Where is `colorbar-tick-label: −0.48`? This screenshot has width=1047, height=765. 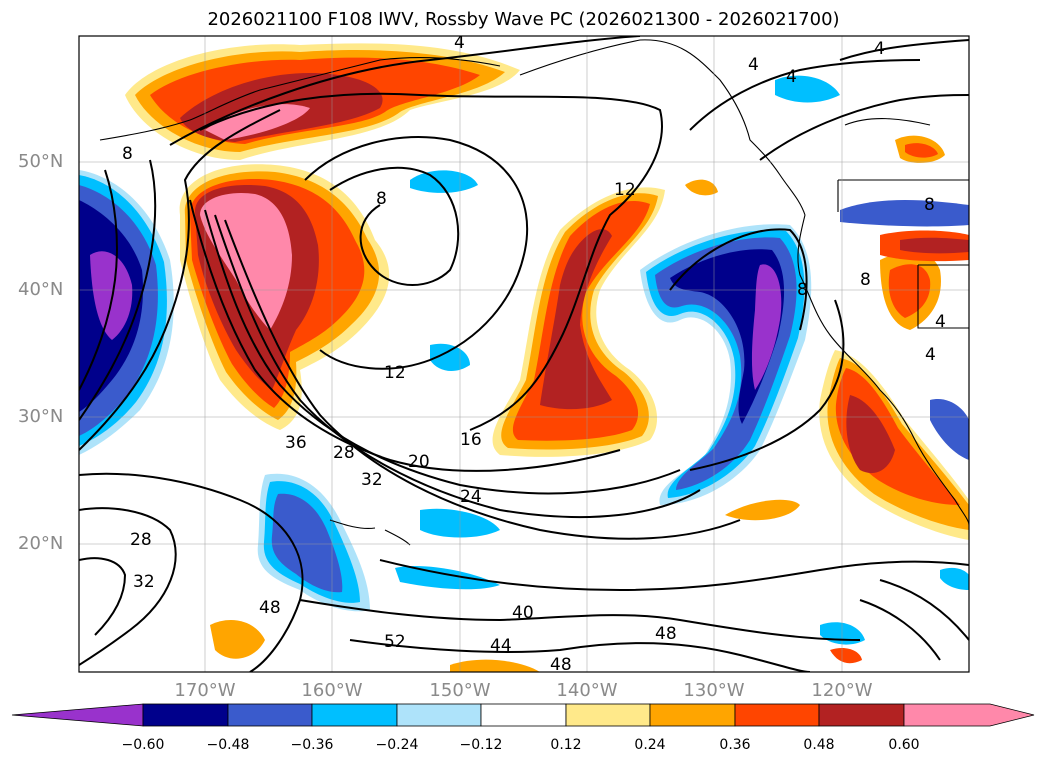 colorbar-tick-label: −0.48 is located at coordinates (228, 745).